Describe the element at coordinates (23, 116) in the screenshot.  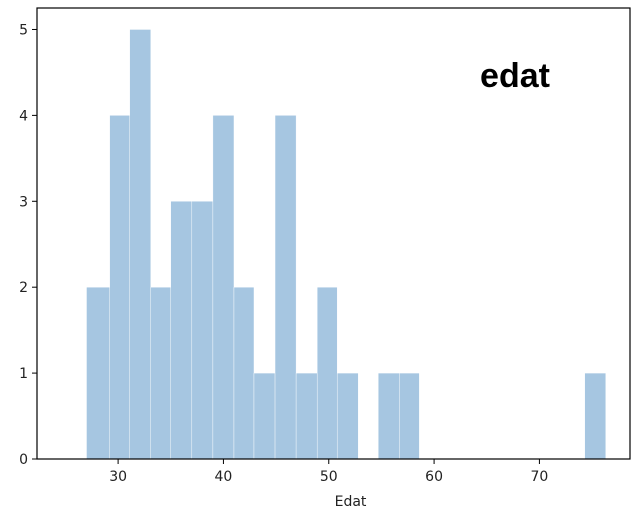
I see `y-tick-label: 4` at that location.